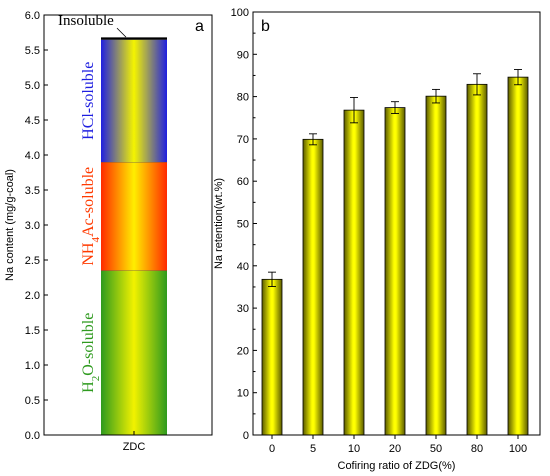 This screenshot has width=550, height=476. Describe the element at coordinates (32, 331) in the screenshot. I see `panel-a-y-tick-label: 1.5` at that location.